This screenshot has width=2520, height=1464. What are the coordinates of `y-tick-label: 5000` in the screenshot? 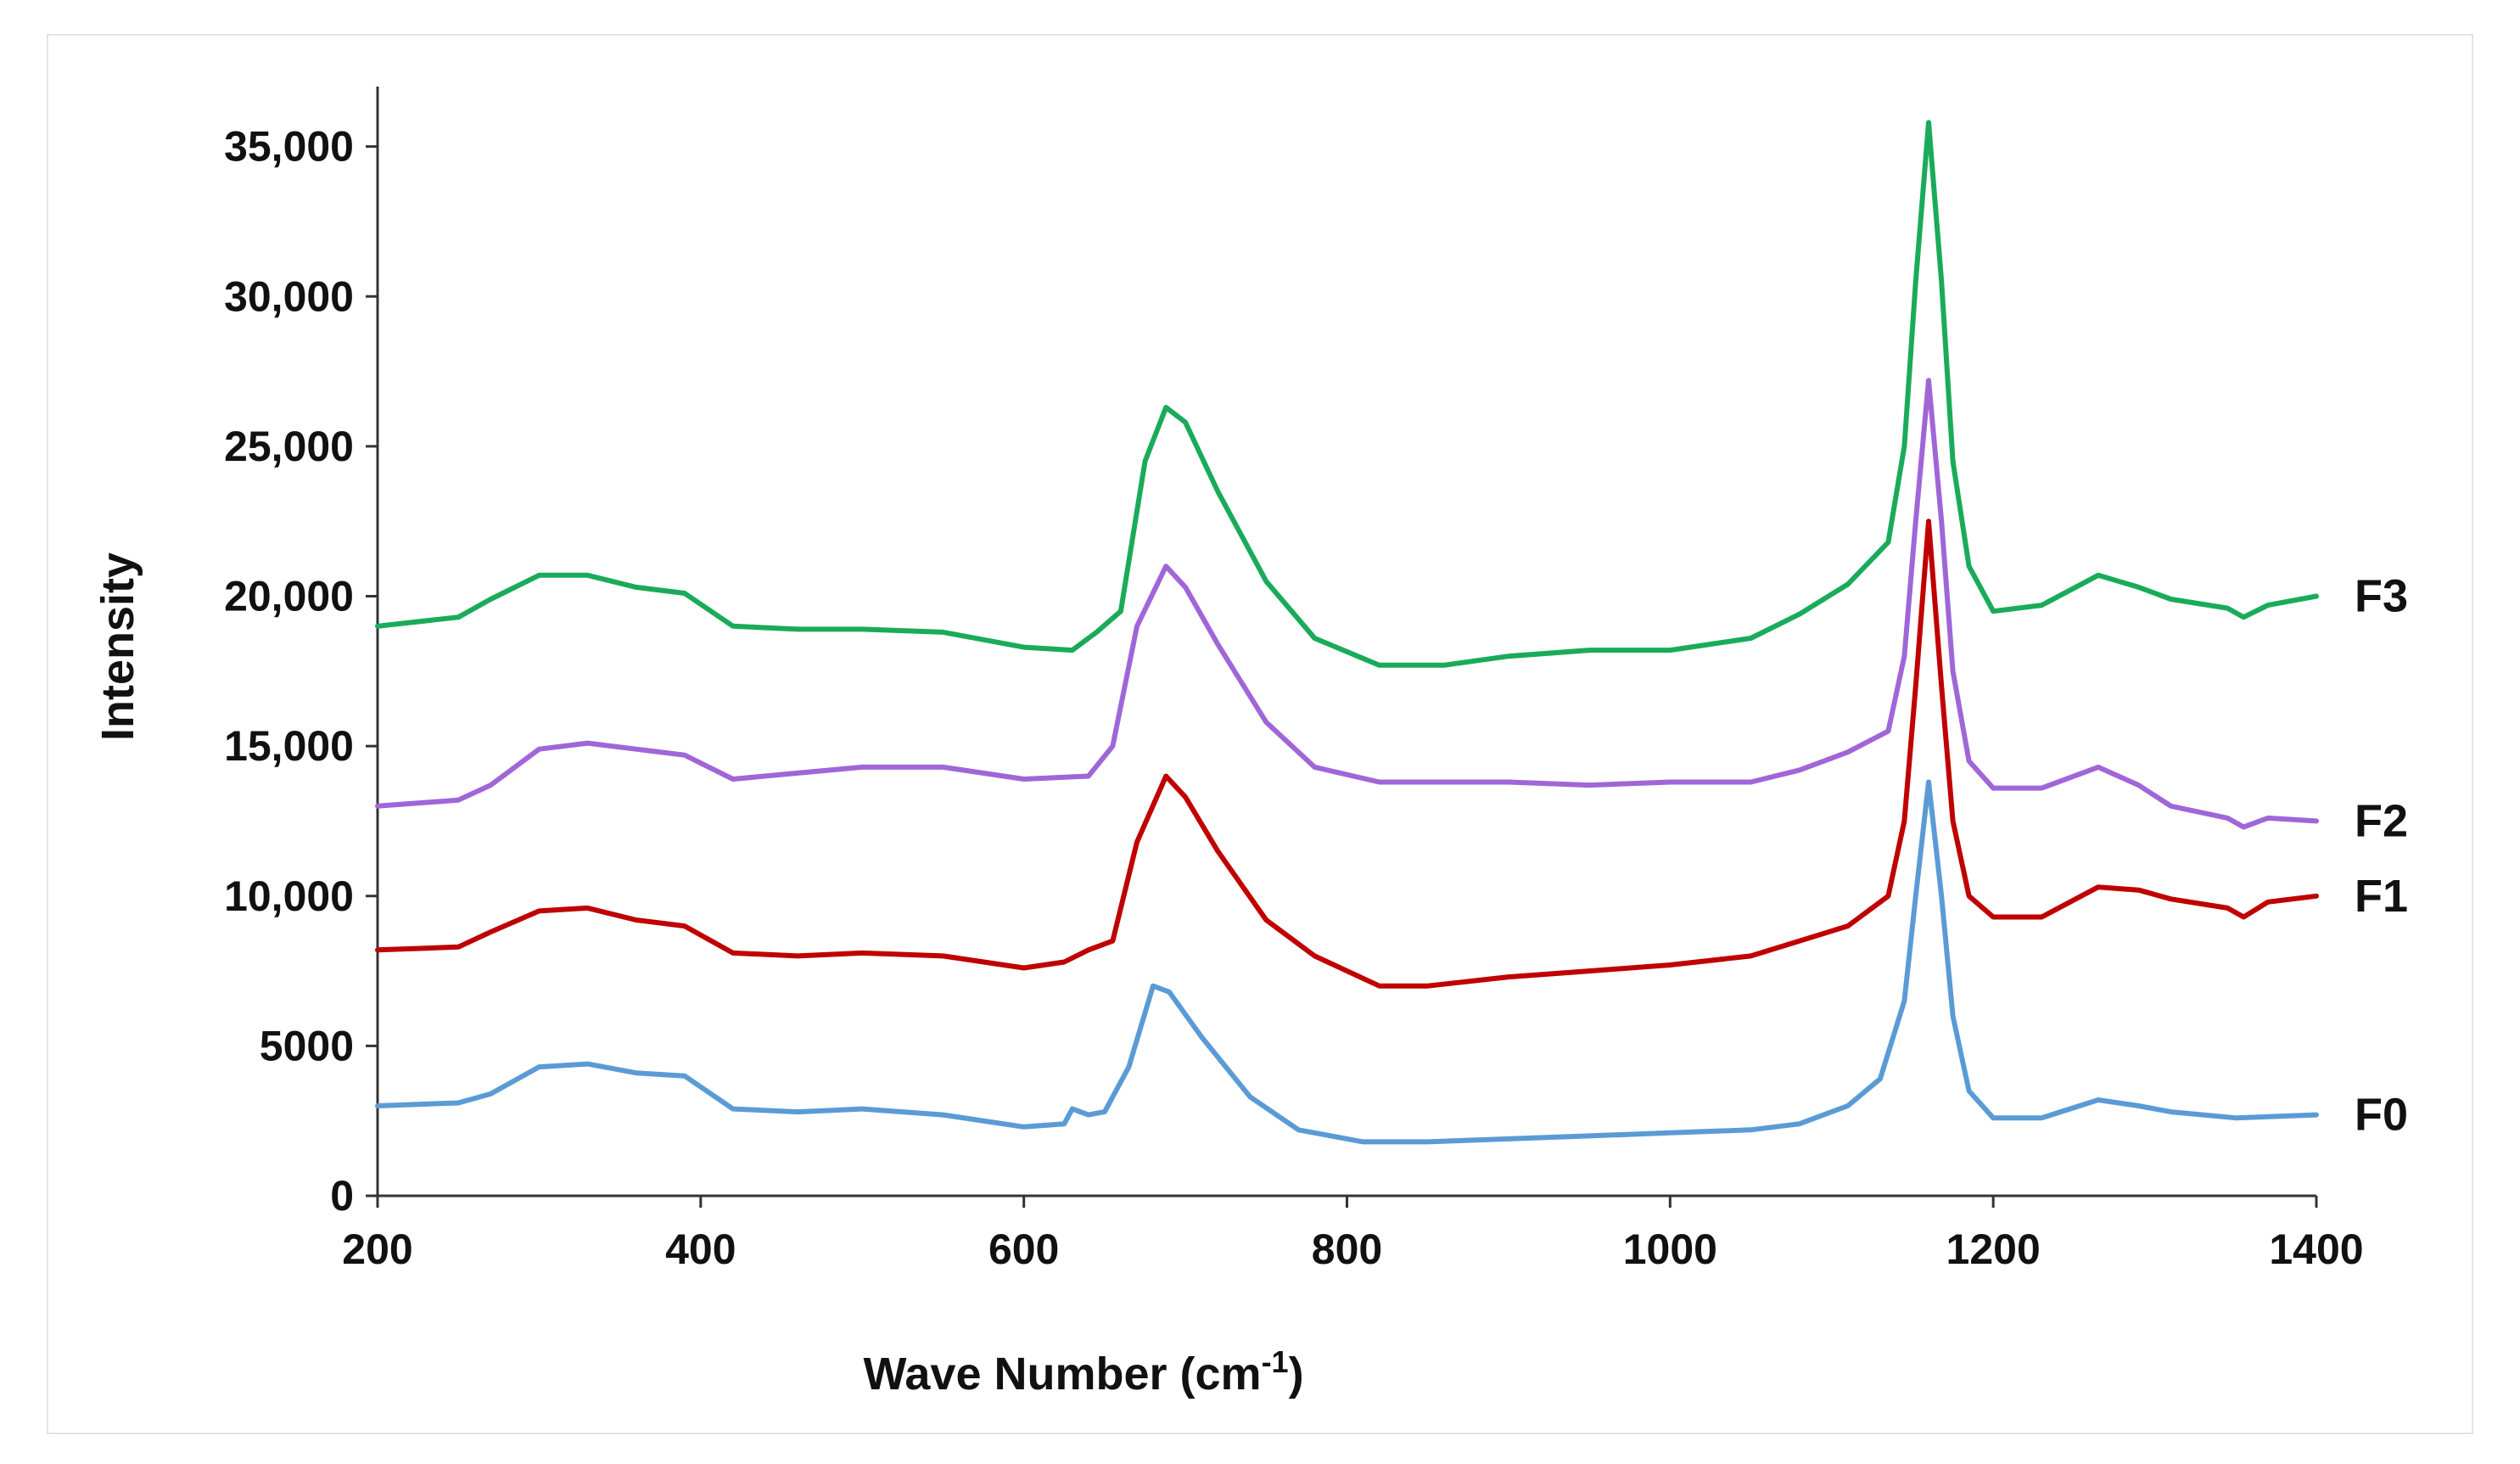 It's located at (307, 1045).